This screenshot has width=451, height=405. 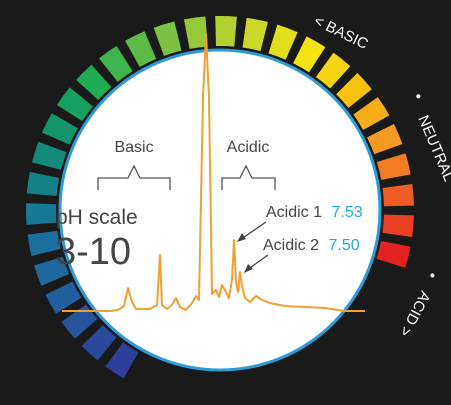 I want to click on ph-scale-range: 3-10, so click(x=93, y=252).